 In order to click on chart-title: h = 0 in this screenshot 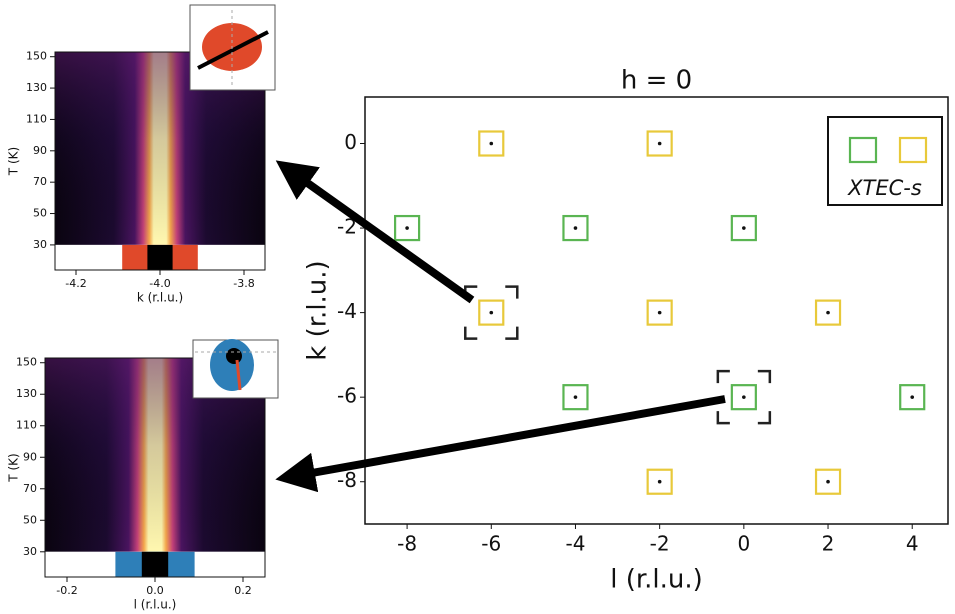, I will do `click(656, 81)`.